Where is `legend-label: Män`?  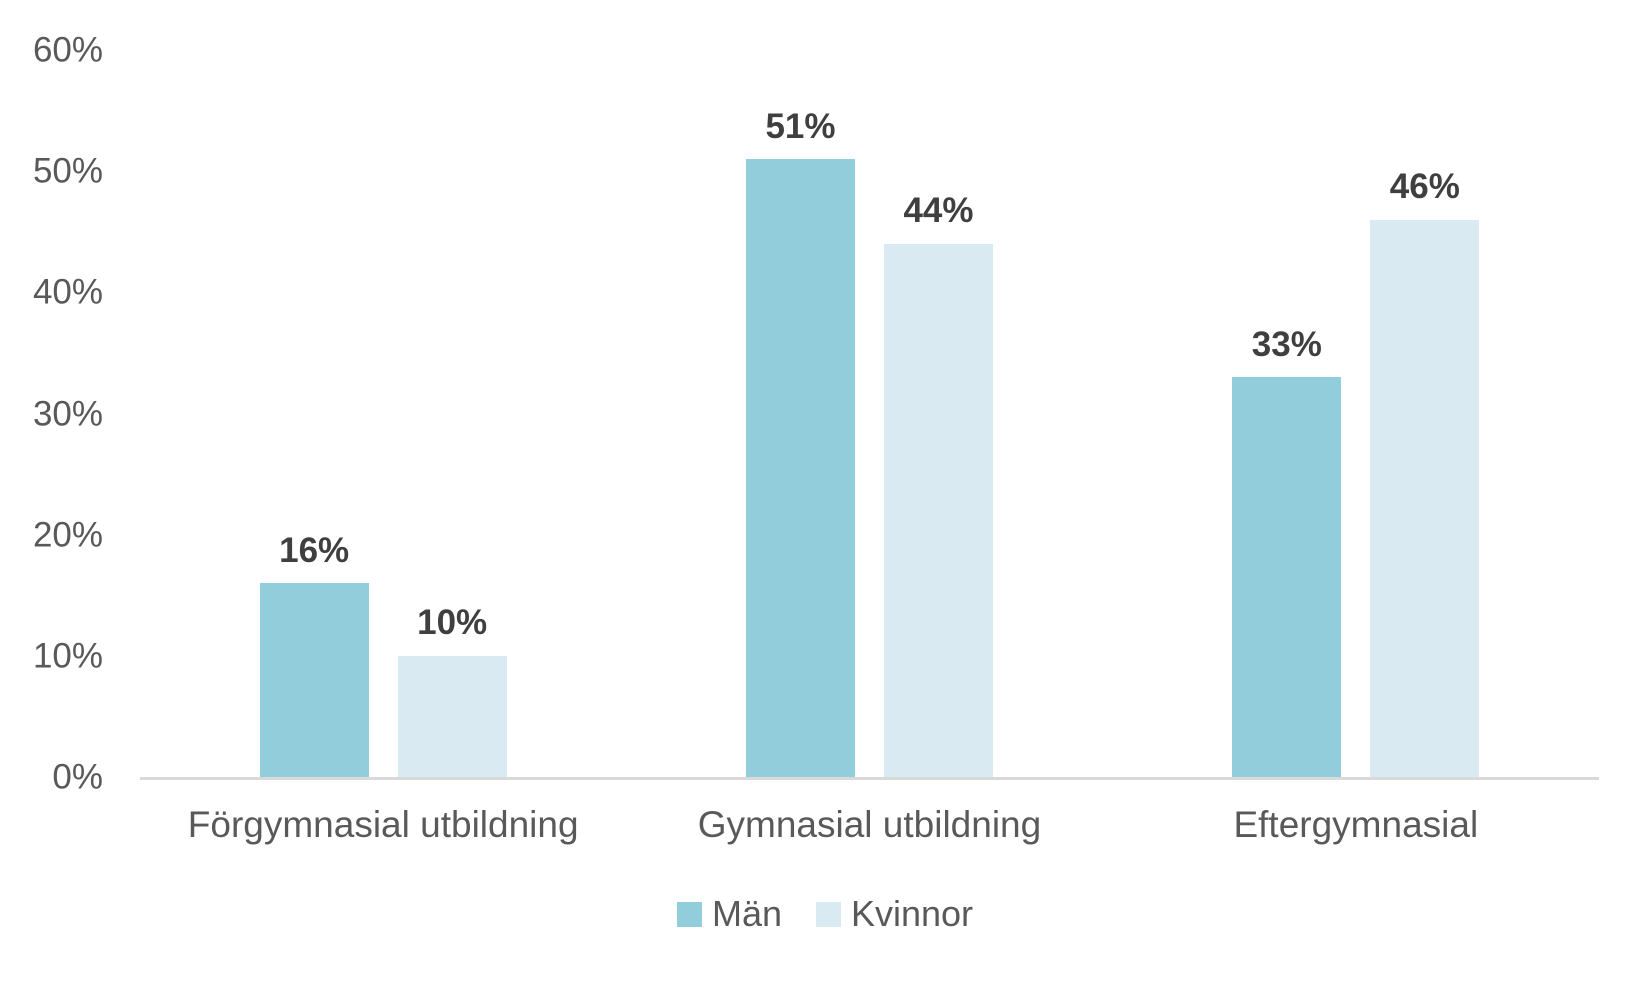
legend-label: Män is located at coordinates (746, 913).